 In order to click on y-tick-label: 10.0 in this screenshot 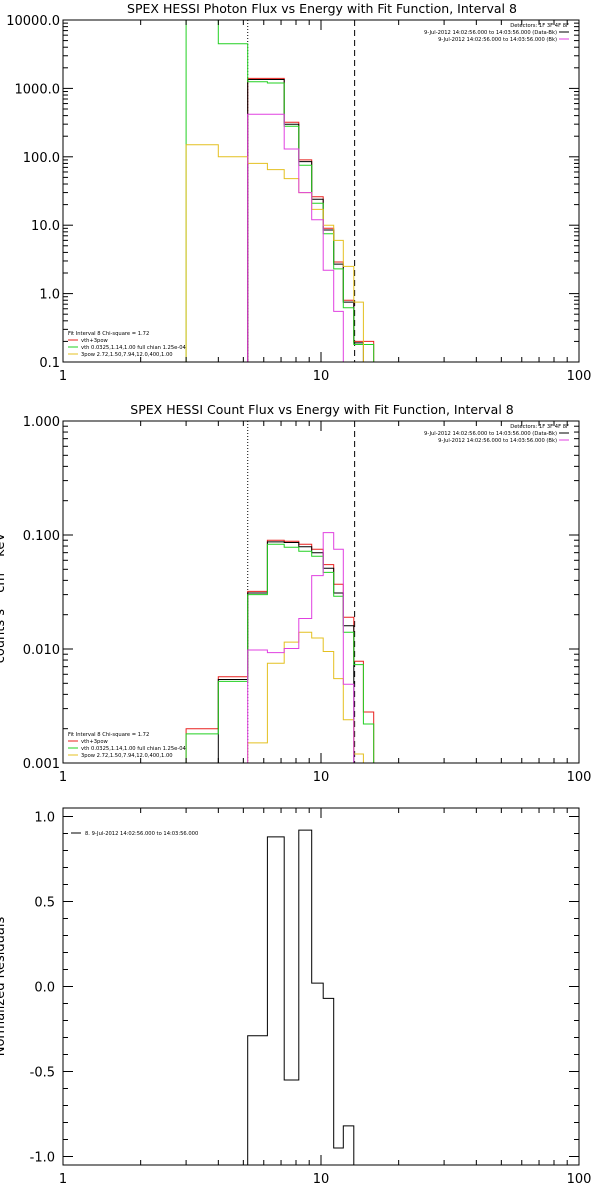, I will do `click(45, 226)`.